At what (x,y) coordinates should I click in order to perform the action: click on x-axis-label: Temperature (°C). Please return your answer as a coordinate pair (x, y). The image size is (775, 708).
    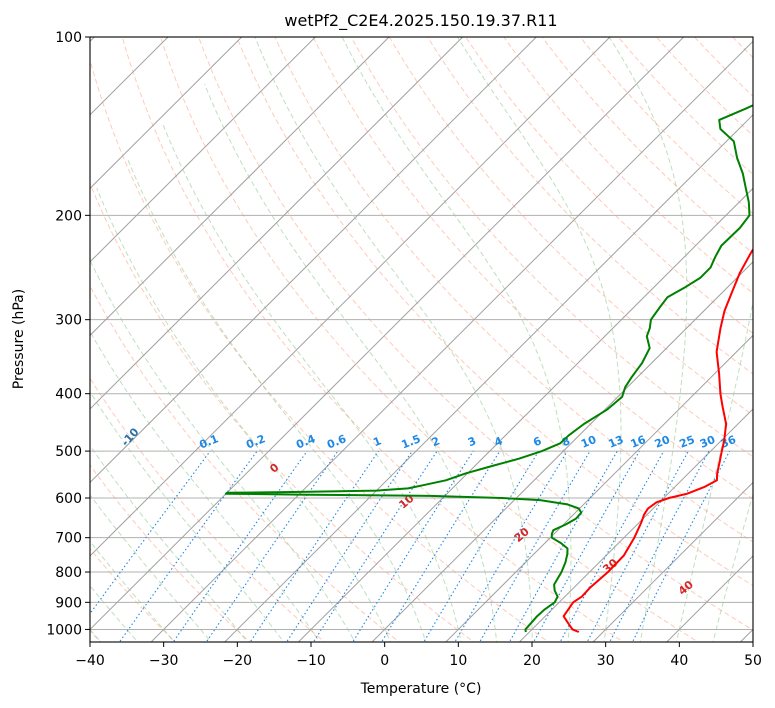
    Looking at the image, I should click on (421, 689).